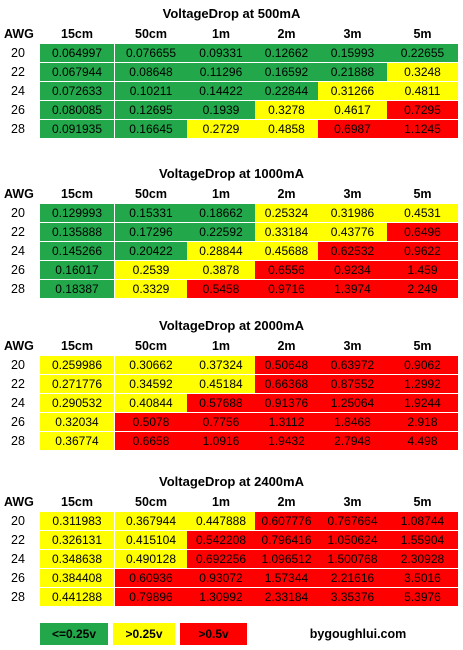  Describe the element at coordinates (221, 72) in the screenshot. I see `table-cell: 0.11296` at that location.